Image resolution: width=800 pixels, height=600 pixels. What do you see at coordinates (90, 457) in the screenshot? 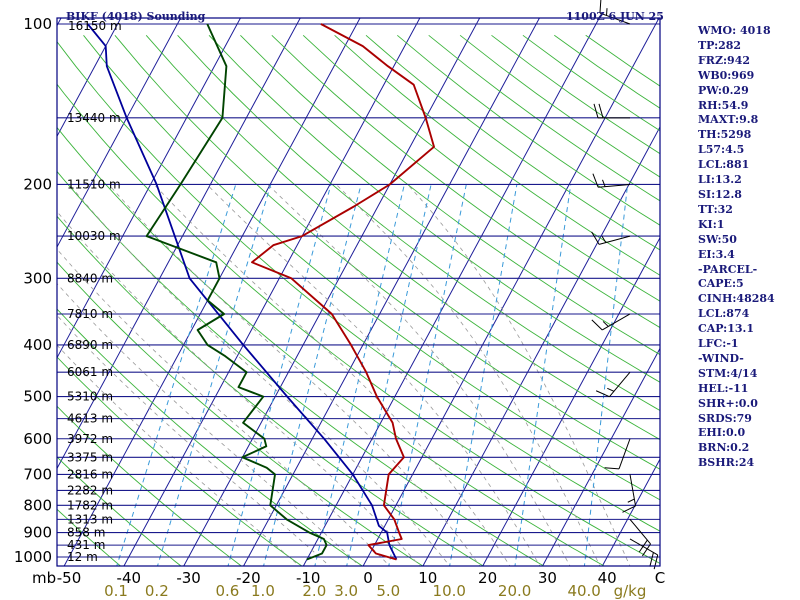
I see `height-label: 3375 m` at bounding box center [90, 457].